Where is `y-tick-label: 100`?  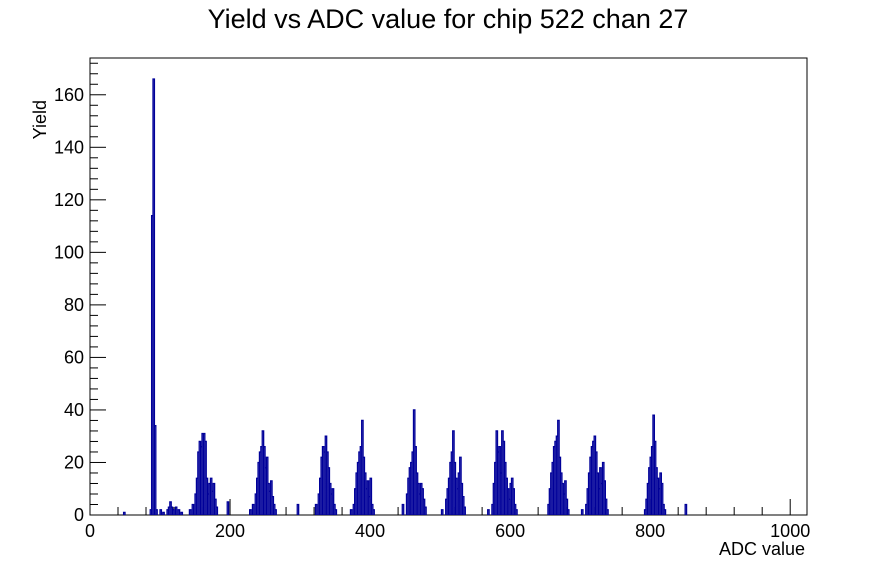
y-tick-label: 100 is located at coordinates (69, 252).